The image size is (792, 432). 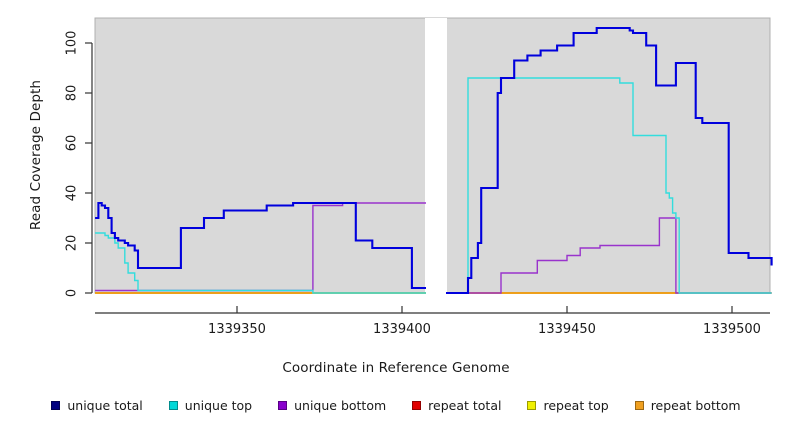 I want to click on legend-label: repeat total, so click(x=465, y=405).